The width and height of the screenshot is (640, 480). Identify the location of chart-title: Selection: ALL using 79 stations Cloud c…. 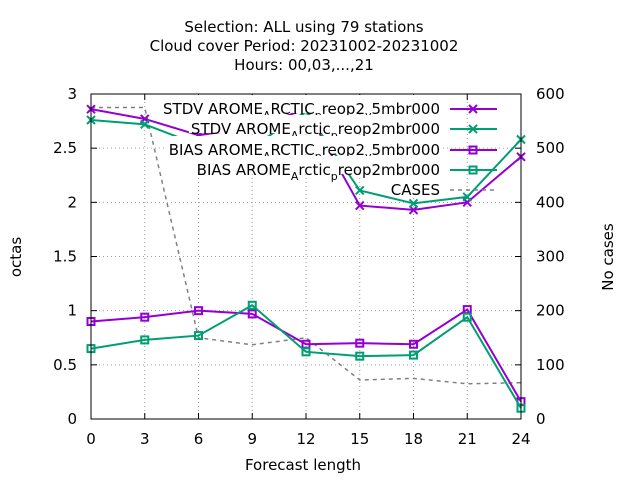
(304, 46).